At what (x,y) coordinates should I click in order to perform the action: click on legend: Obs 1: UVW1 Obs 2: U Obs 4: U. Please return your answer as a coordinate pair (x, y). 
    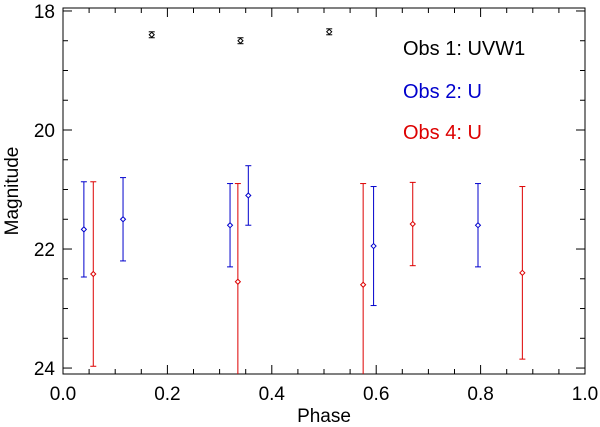
    Looking at the image, I should click on (464, 91).